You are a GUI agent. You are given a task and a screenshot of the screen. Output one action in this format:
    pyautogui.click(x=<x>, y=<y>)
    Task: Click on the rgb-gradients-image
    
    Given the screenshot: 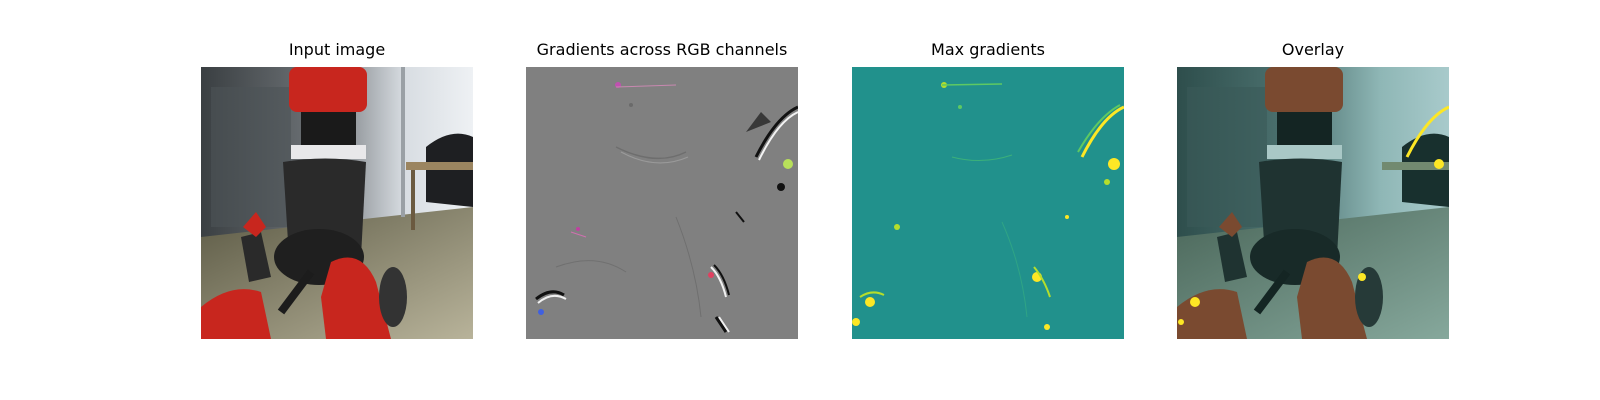 What is the action you would take?
    pyautogui.click(x=662, y=203)
    